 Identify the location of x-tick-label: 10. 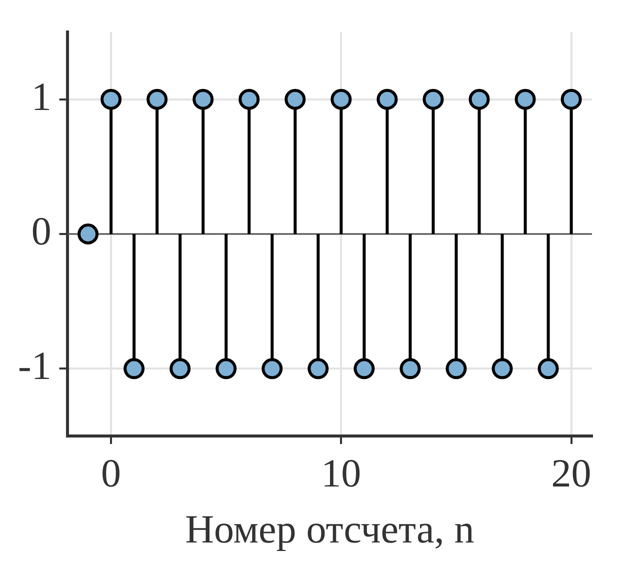
(341, 473).